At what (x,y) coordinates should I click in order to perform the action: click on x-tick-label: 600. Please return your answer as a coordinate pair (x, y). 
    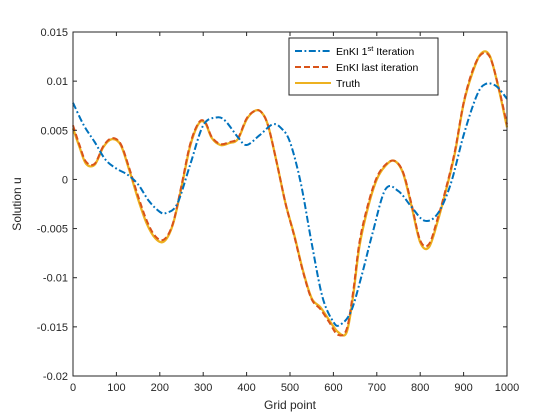
    Looking at the image, I should click on (333, 388).